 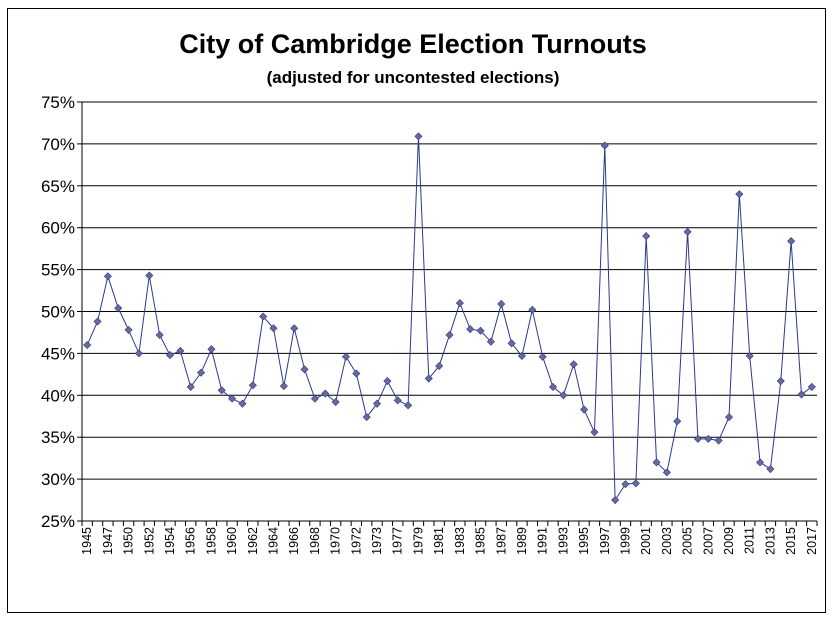 I want to click on y-axis-tick-labels: 25% 30% 35% 40% 45% 50% 55% 60% 65% 70% 75%, so click(x=58, y=312).